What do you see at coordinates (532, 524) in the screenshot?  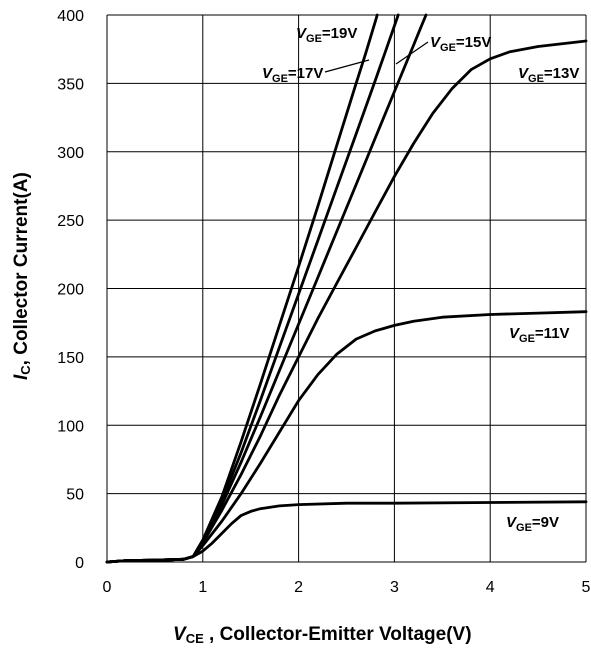 I see `curve-label-vge-9: VGE=9V` at bounding box center [532, 524].